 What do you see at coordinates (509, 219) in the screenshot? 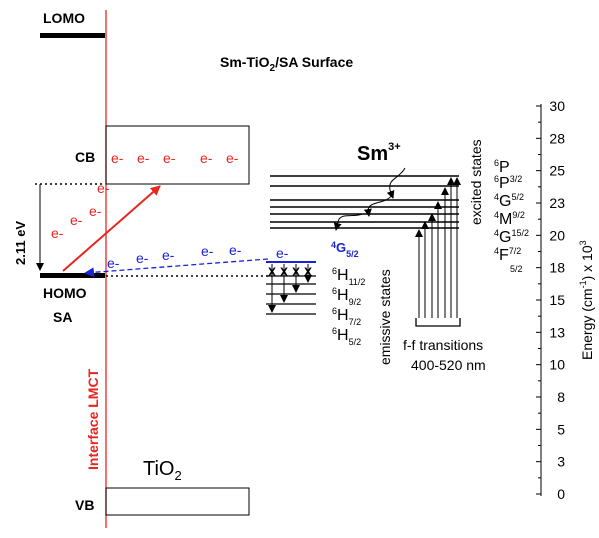
I see `term-4m92: 4M9/2` at bounding box center [509, 219].